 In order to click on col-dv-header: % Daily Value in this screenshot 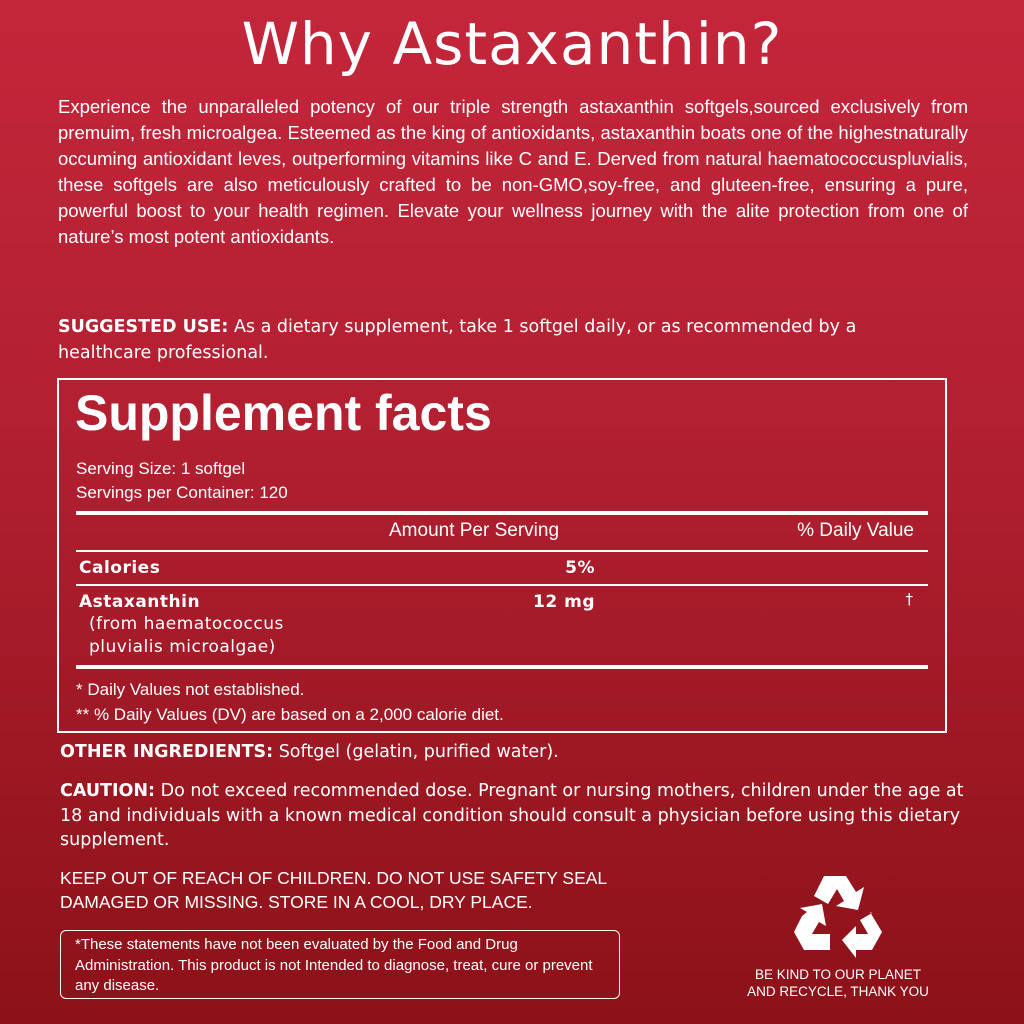, I will do `click(855, 530)`.